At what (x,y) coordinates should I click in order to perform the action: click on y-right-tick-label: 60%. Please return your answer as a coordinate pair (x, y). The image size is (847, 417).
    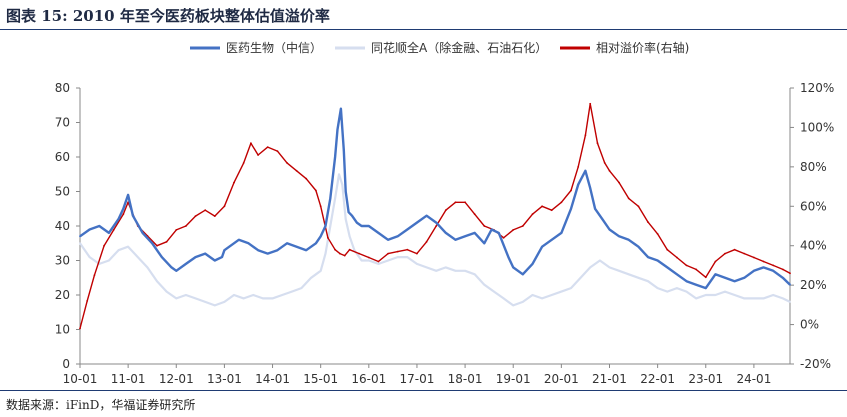
    Looking at the image, I should click on (813, 206).